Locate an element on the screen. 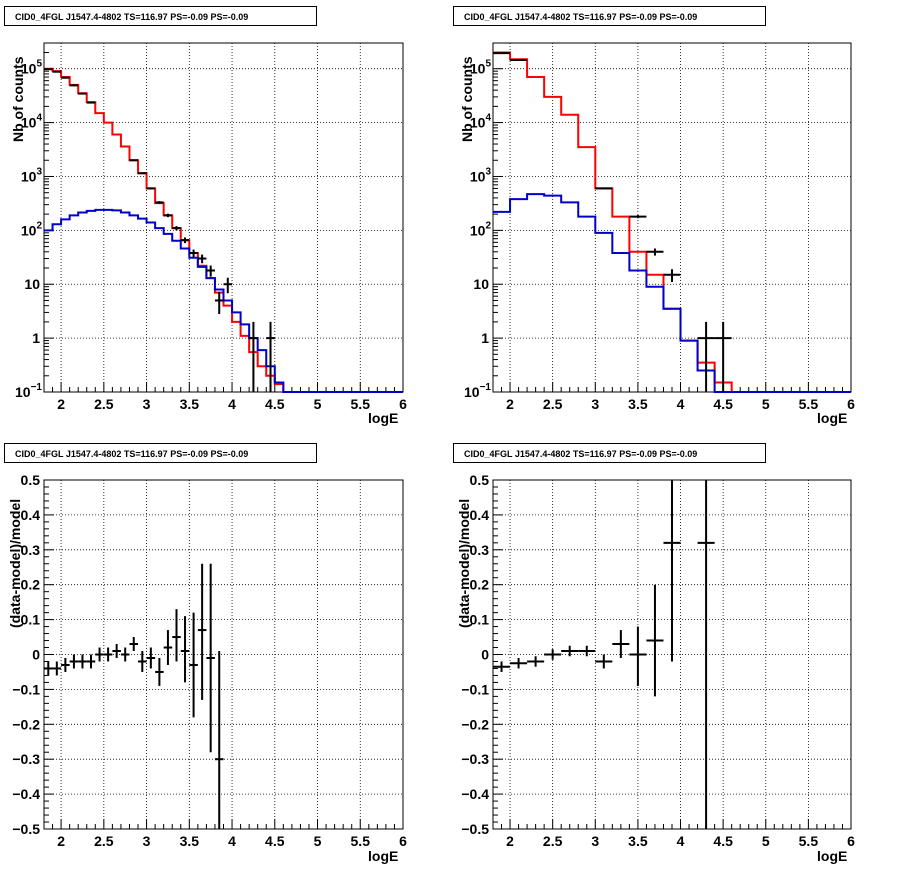 Image resolution: width=898 pixels, height=875 pixels. y-tick-label: −0.1 is located at coordinates (475, 689).